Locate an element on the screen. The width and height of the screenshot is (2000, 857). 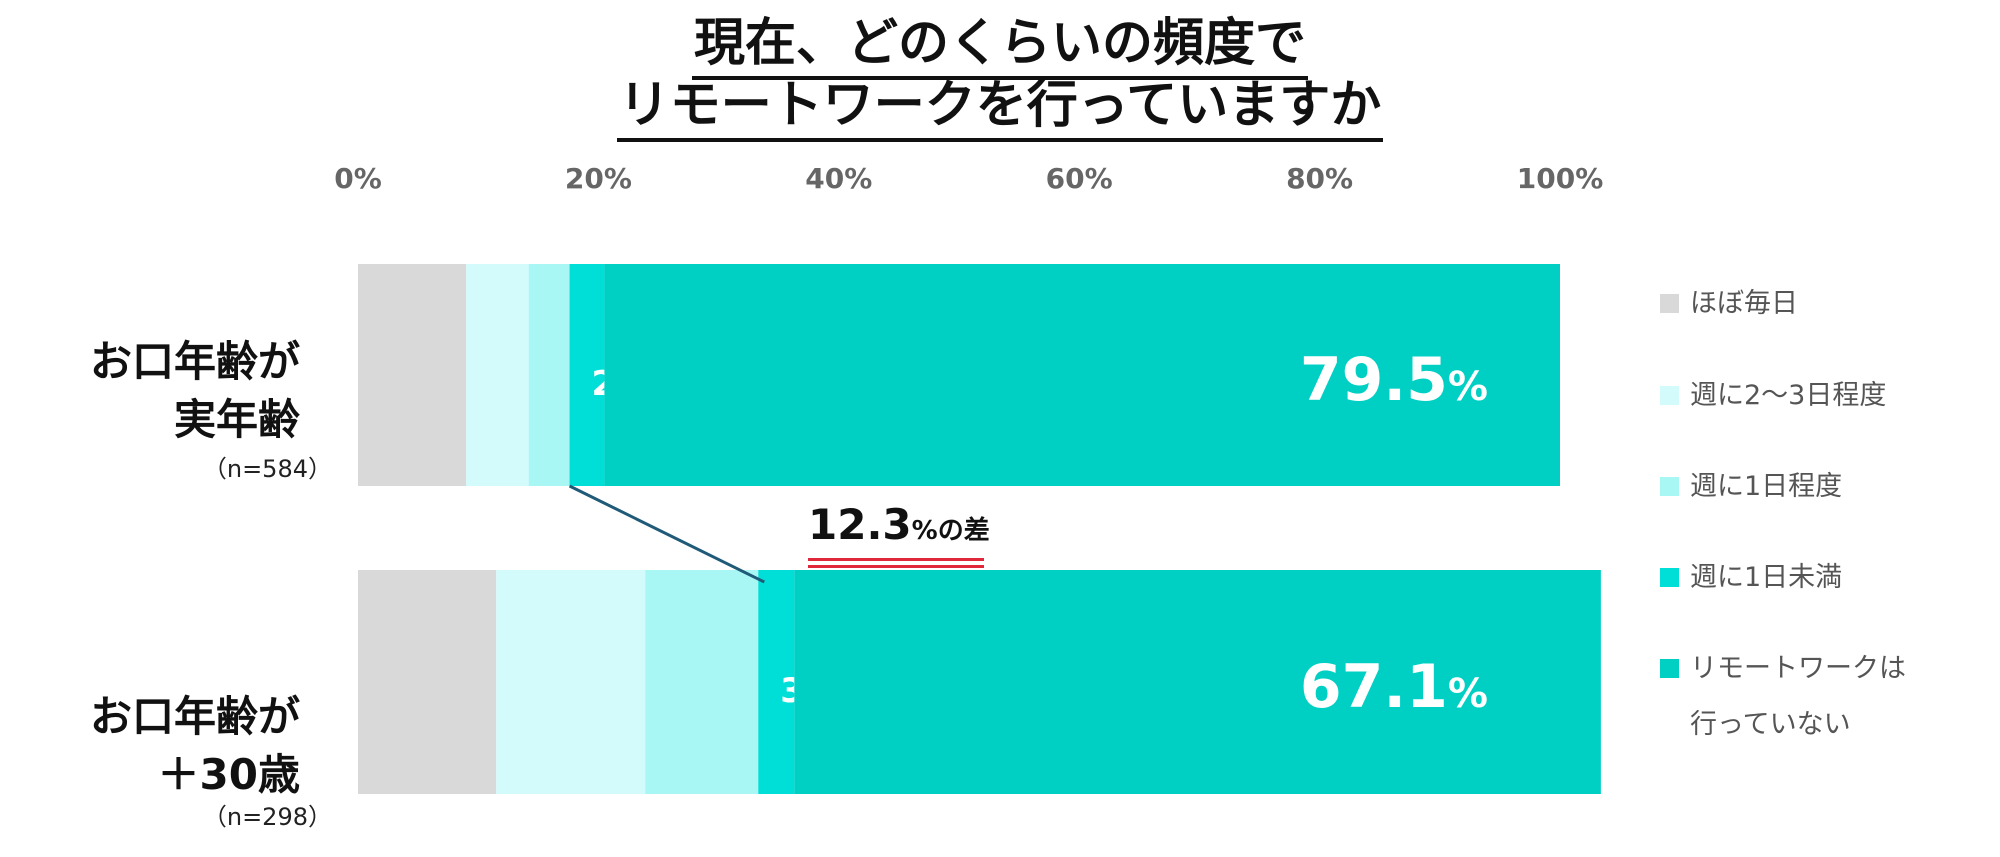
row-n-group1: （n=584） is located at coordinates (267, 469).